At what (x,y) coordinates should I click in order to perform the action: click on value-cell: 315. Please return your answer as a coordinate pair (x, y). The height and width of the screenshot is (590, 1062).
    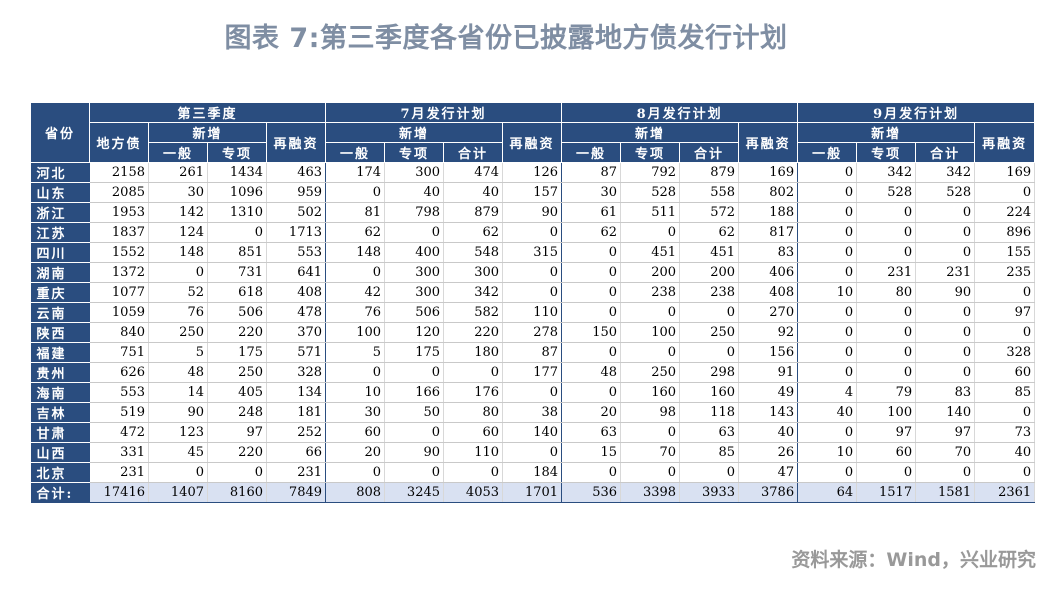
    Looking at the image, I should click on (532, 252).